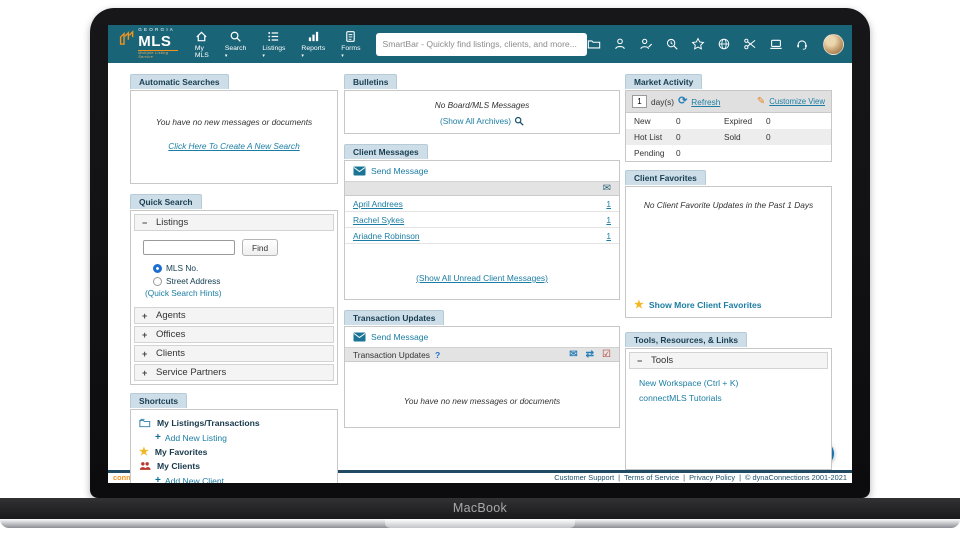 This screenshot has width=960, height=533. Describe the element at coordinates (686, 339) in the screenshot. I see `panel-title-tools: Tools, Resources, & Links` at that location.